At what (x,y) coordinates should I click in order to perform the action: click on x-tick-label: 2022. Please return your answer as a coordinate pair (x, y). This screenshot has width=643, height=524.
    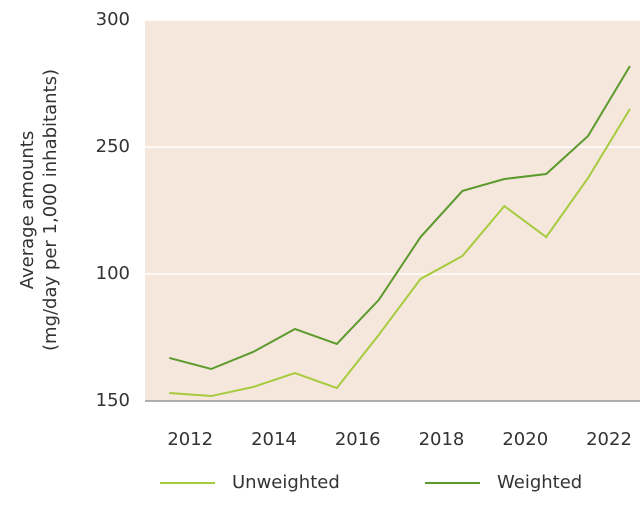
    Looking at the image, I should click on (609, 439).